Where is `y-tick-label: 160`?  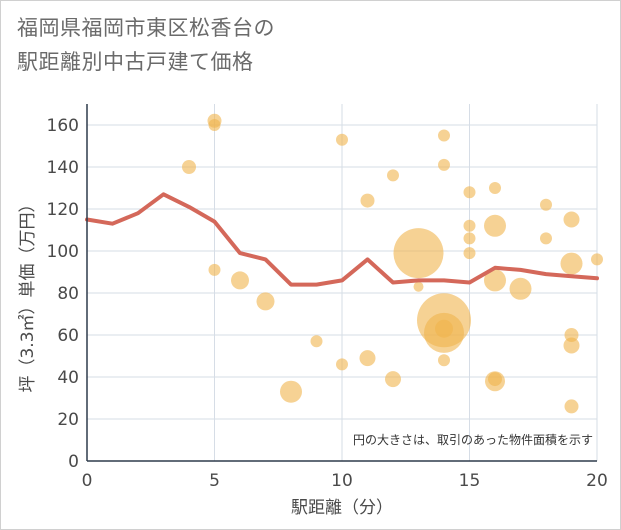 y-tick-label: 160 is located at coordinates (63, 126).